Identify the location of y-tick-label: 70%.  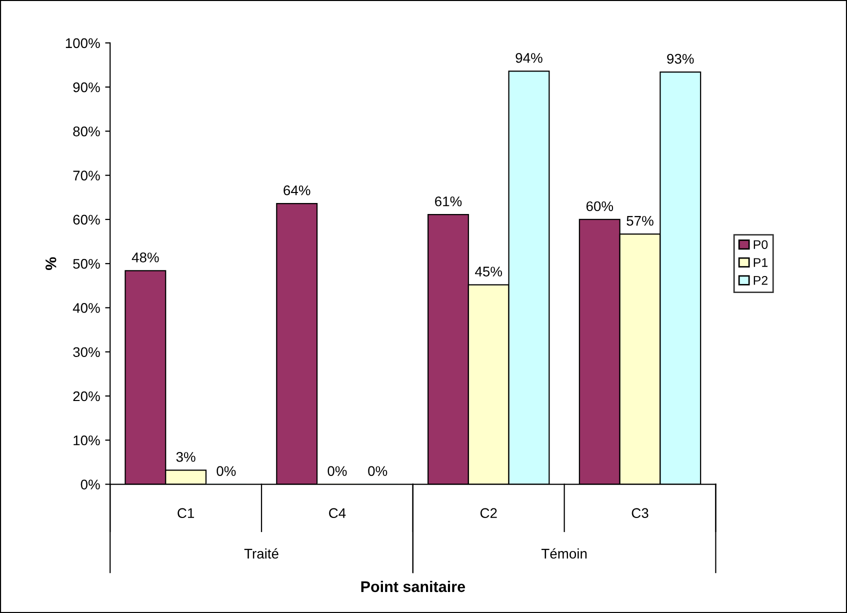
(86, 175).